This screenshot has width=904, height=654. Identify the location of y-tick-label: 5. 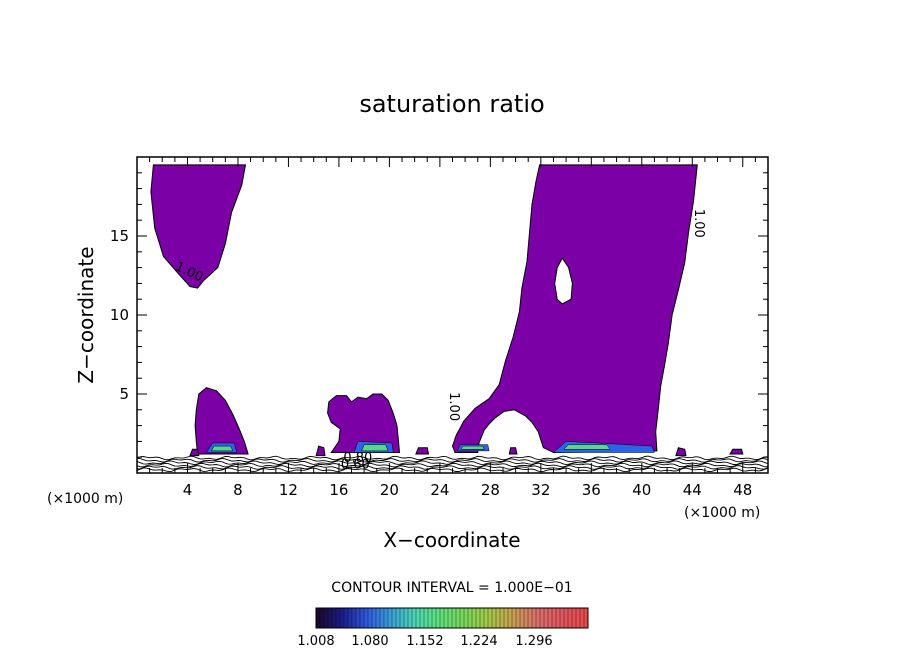
(124, 394).